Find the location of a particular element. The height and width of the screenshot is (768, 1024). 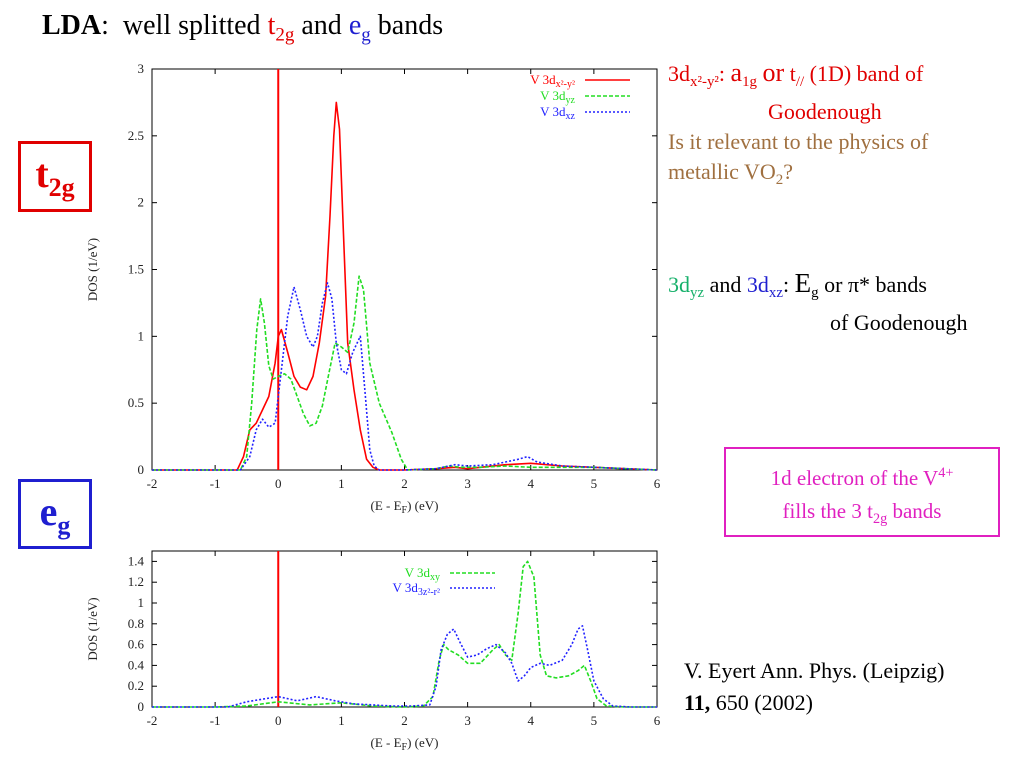

x-tick-label: -1 is located at coordinates (215, 483).